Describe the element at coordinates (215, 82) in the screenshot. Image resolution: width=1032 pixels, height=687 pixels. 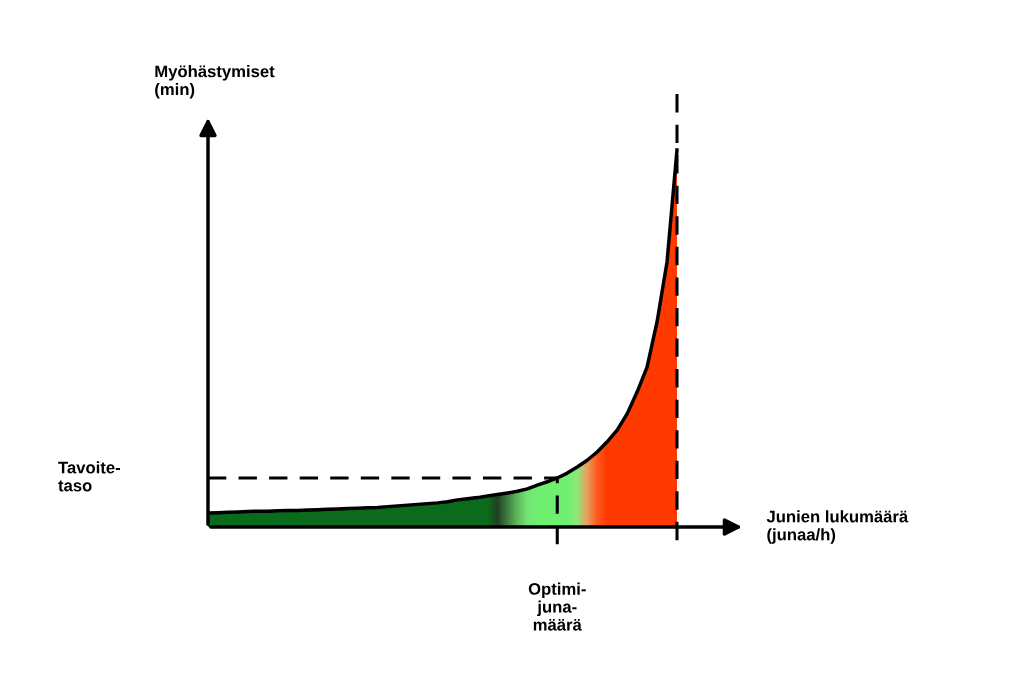
I see `y-axis-title: Myöhästymiset (min)` at that location.